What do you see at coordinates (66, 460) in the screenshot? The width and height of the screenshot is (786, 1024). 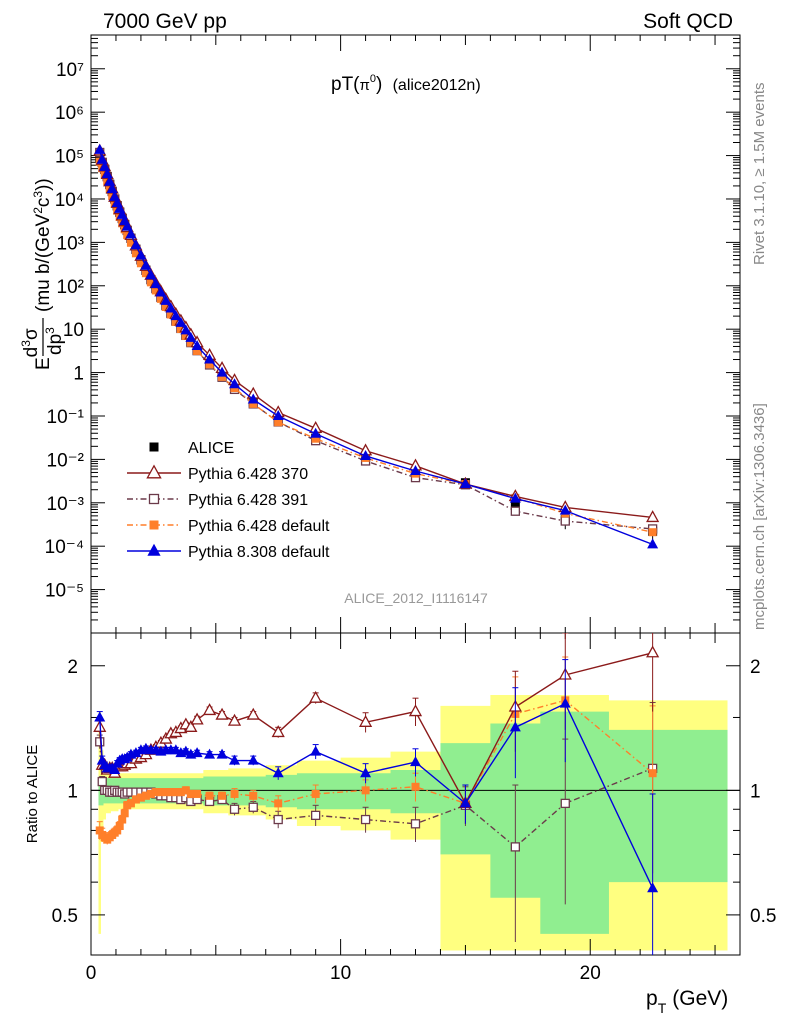 I see `main-y-tick-label: 10⁻²` at bounding box center [66, 460].